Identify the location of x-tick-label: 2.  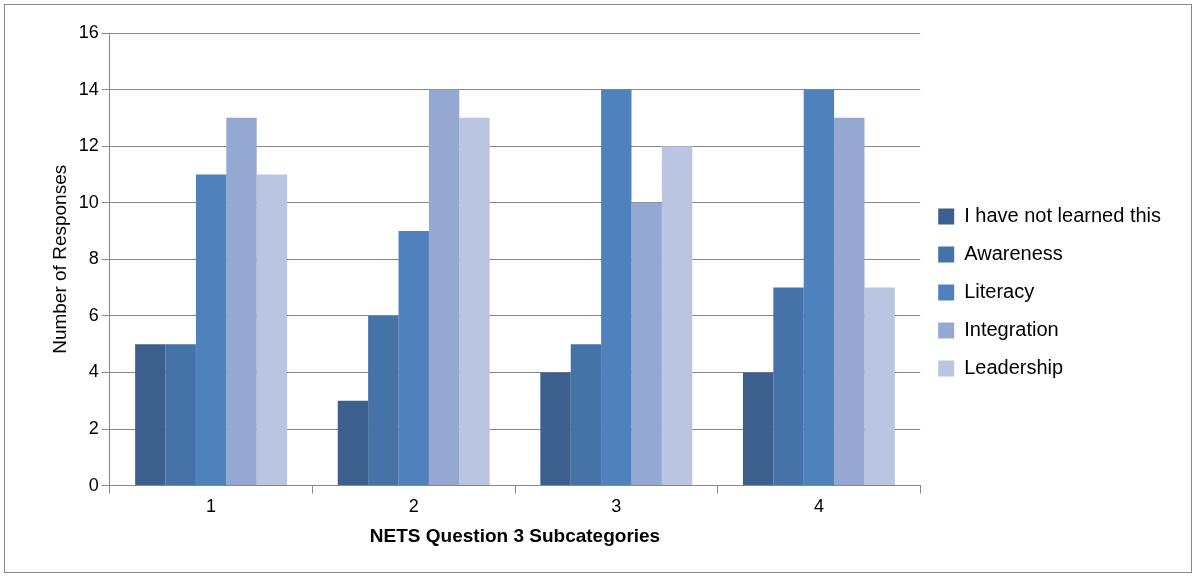
(413, 506).